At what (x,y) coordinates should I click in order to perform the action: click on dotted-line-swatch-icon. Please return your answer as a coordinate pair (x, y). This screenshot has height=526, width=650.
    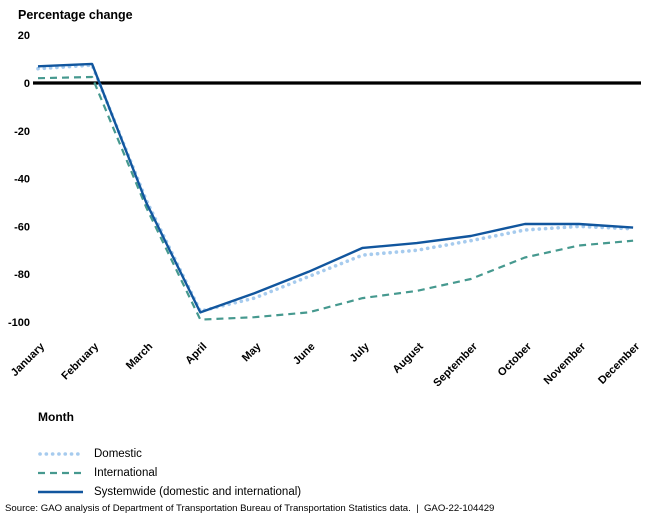
    Looking at the image, I should click on (60, 453).